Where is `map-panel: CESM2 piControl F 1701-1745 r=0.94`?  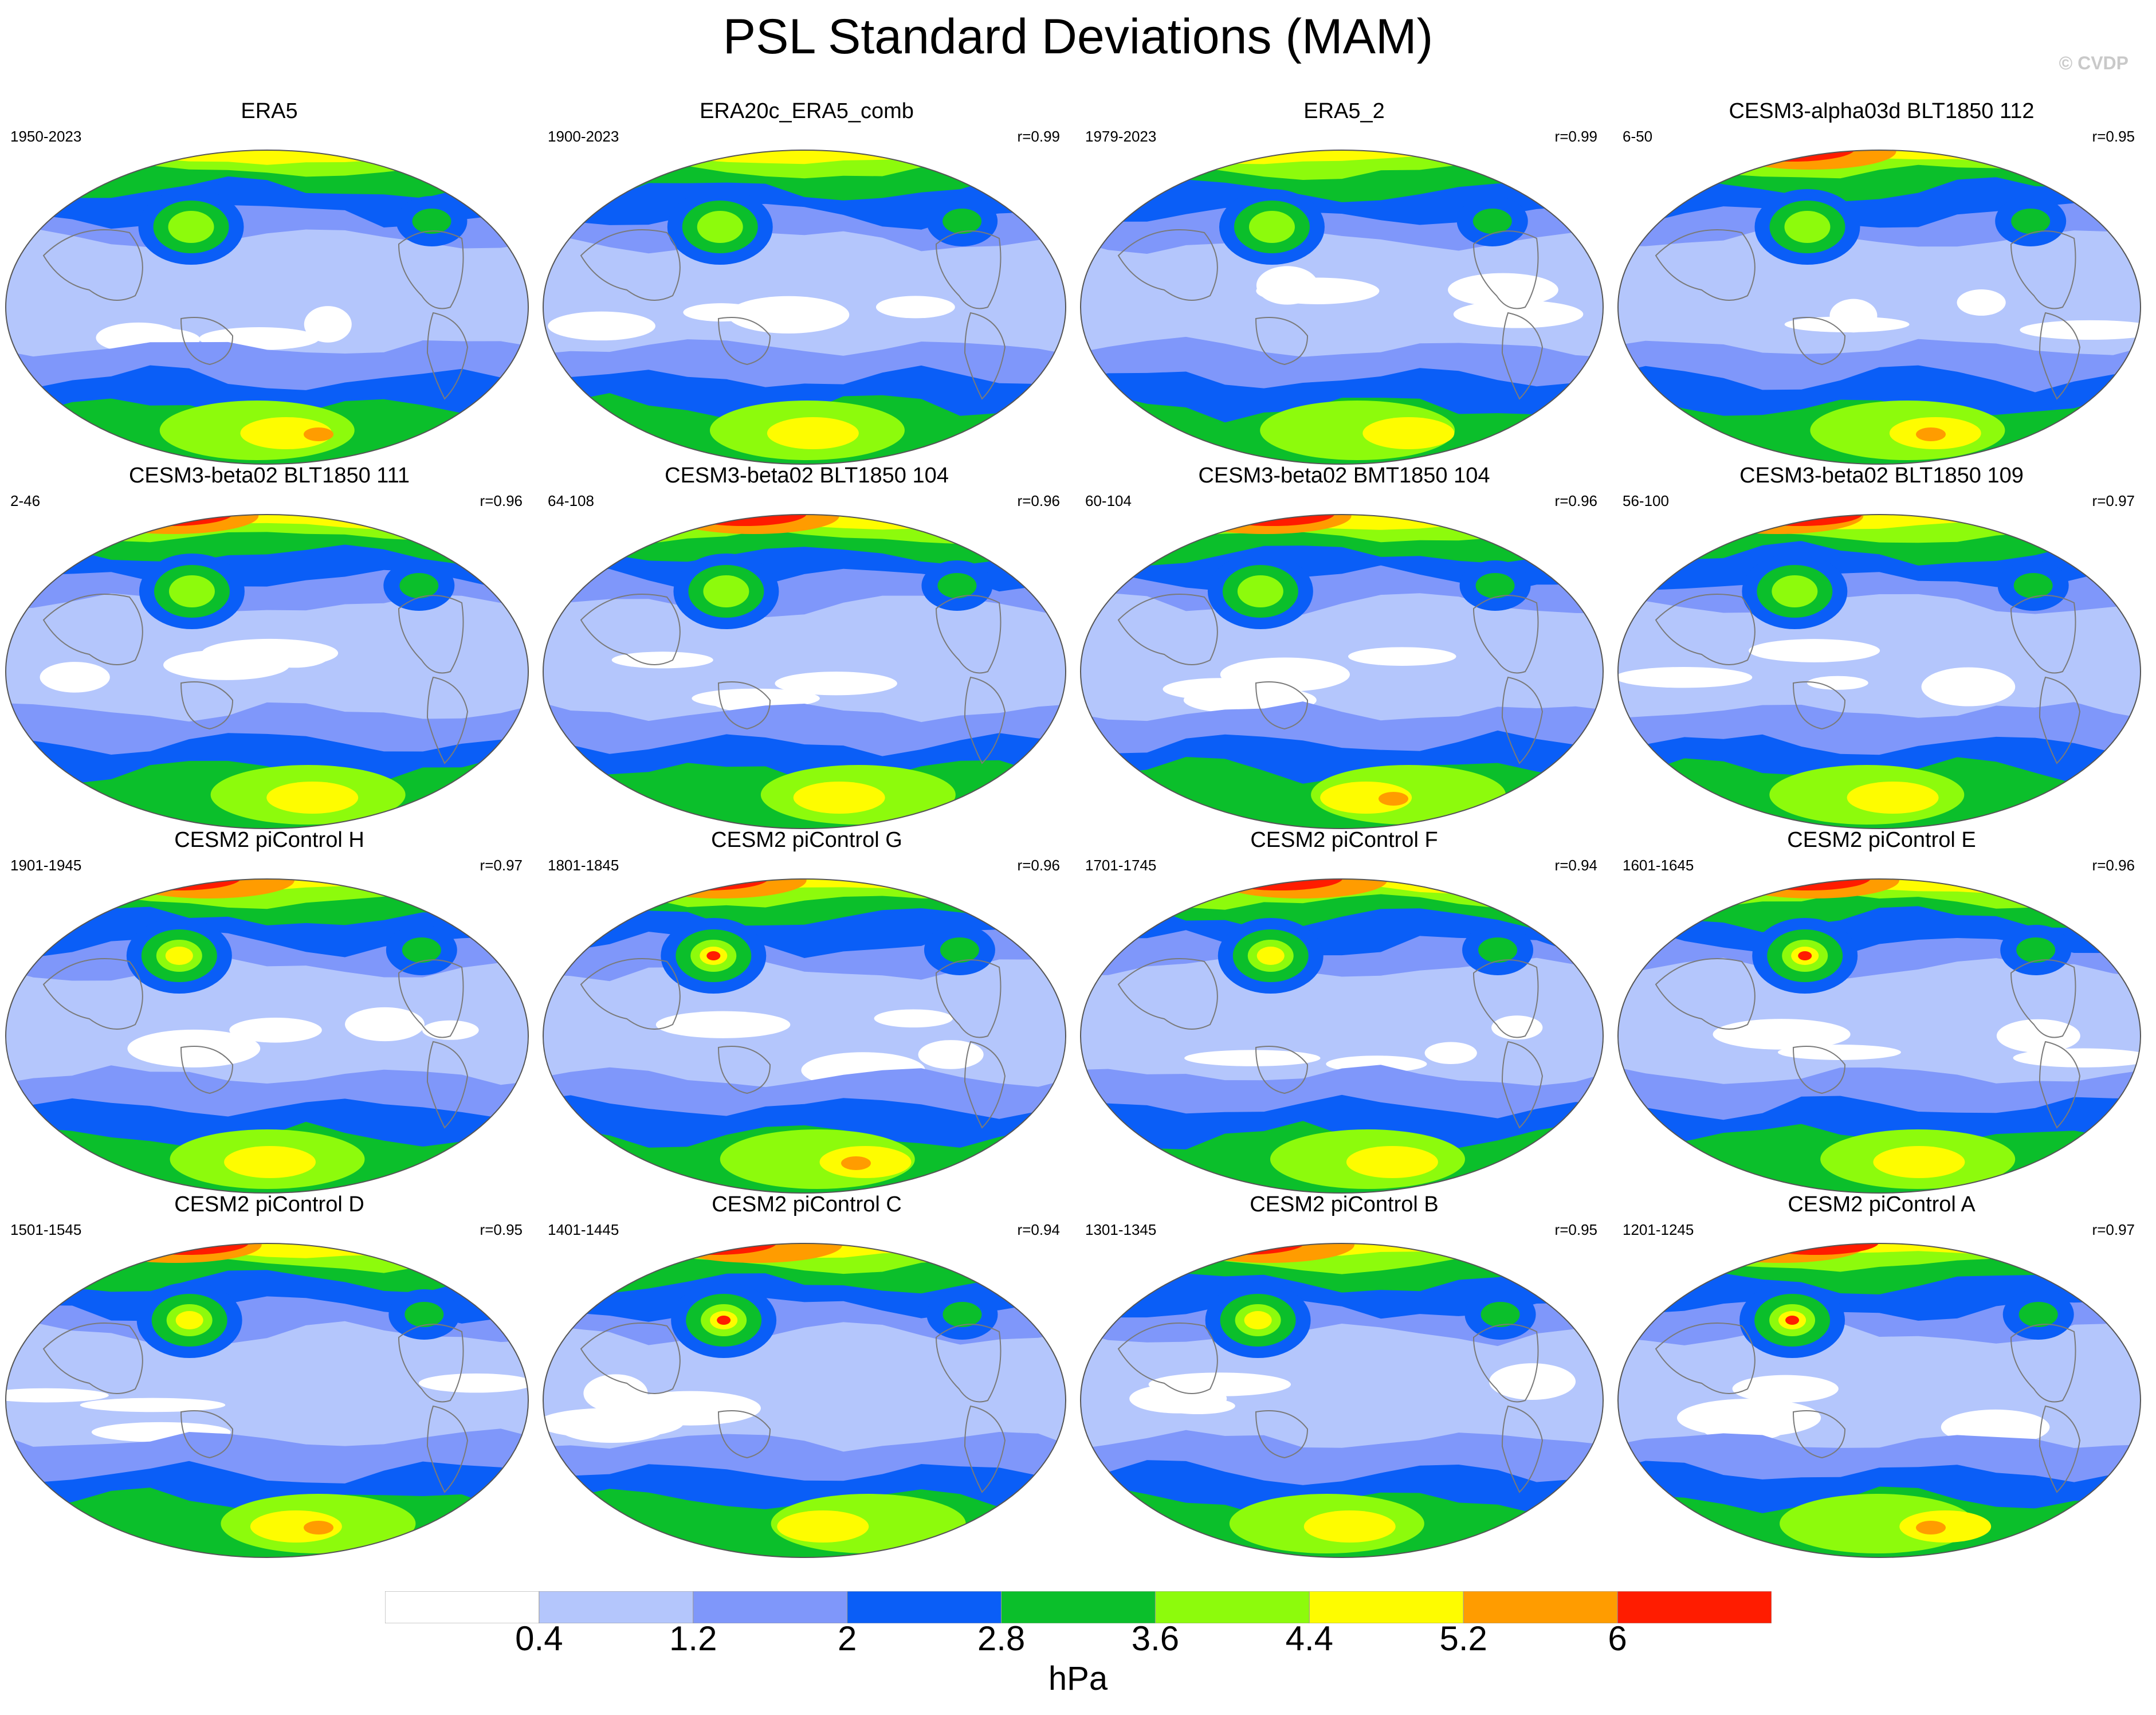
map-panel: CESM2 piControl F 1701-1745 r=0.94 is located at coordinates (1344, 1010).